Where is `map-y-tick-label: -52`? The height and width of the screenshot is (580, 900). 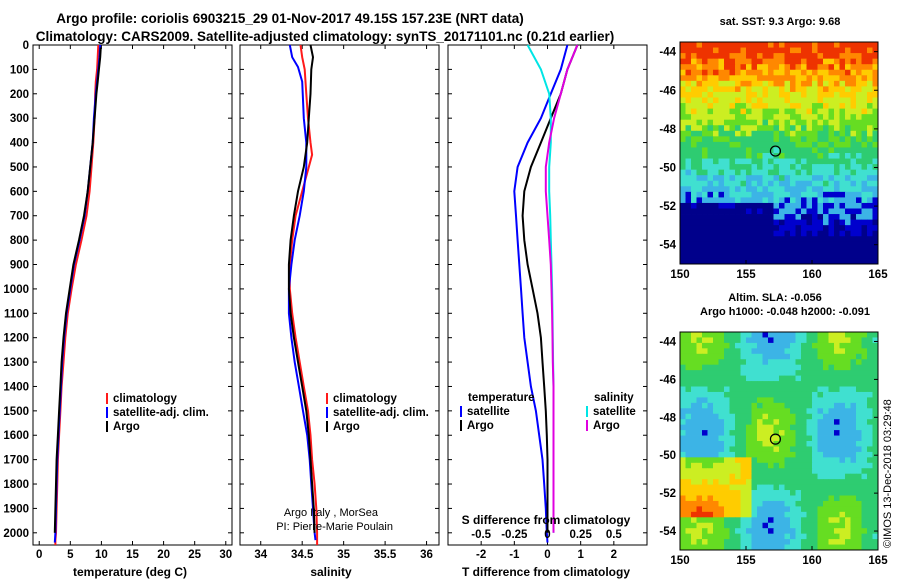
map-y-tick-label: -52 is located at coordinates (667, 494).